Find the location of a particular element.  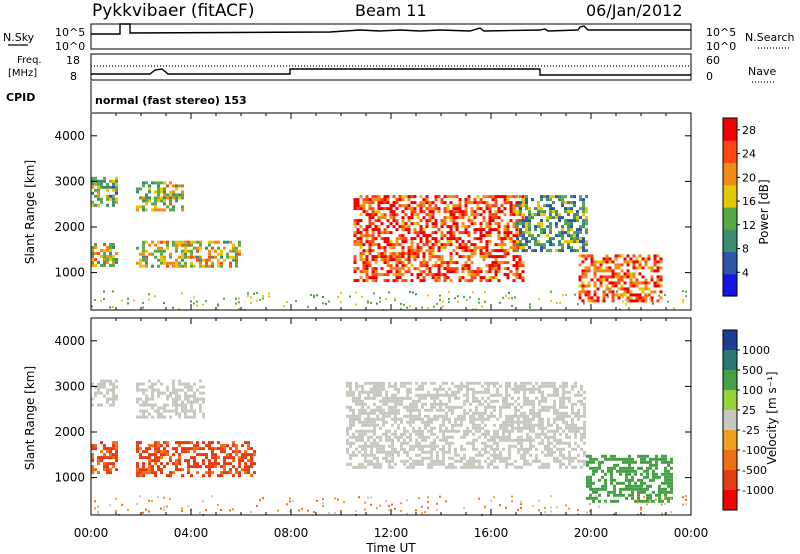

freq-label: Freq. is located at coordinates (29, 60).